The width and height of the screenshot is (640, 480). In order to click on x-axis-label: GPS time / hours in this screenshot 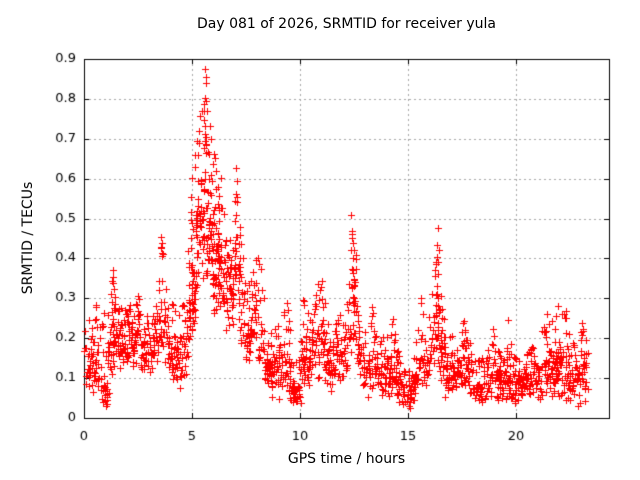, I will do `click(346, 459)`.